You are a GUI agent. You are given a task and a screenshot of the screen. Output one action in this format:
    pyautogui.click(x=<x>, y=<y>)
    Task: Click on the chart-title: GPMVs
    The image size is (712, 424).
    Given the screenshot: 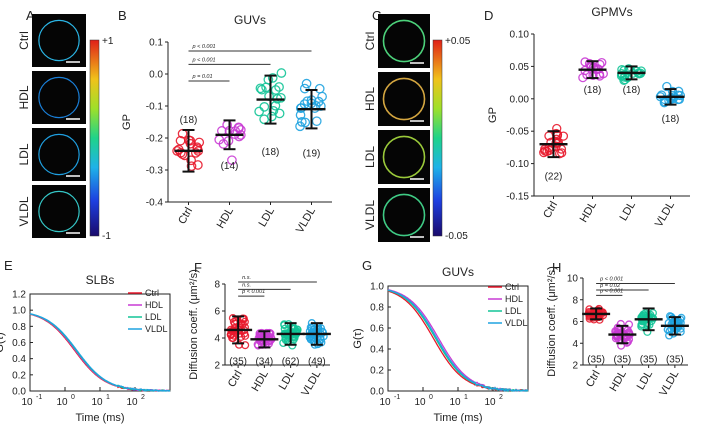 What is the action you would take?
    pyautogui.click(x=611, y=12)
    